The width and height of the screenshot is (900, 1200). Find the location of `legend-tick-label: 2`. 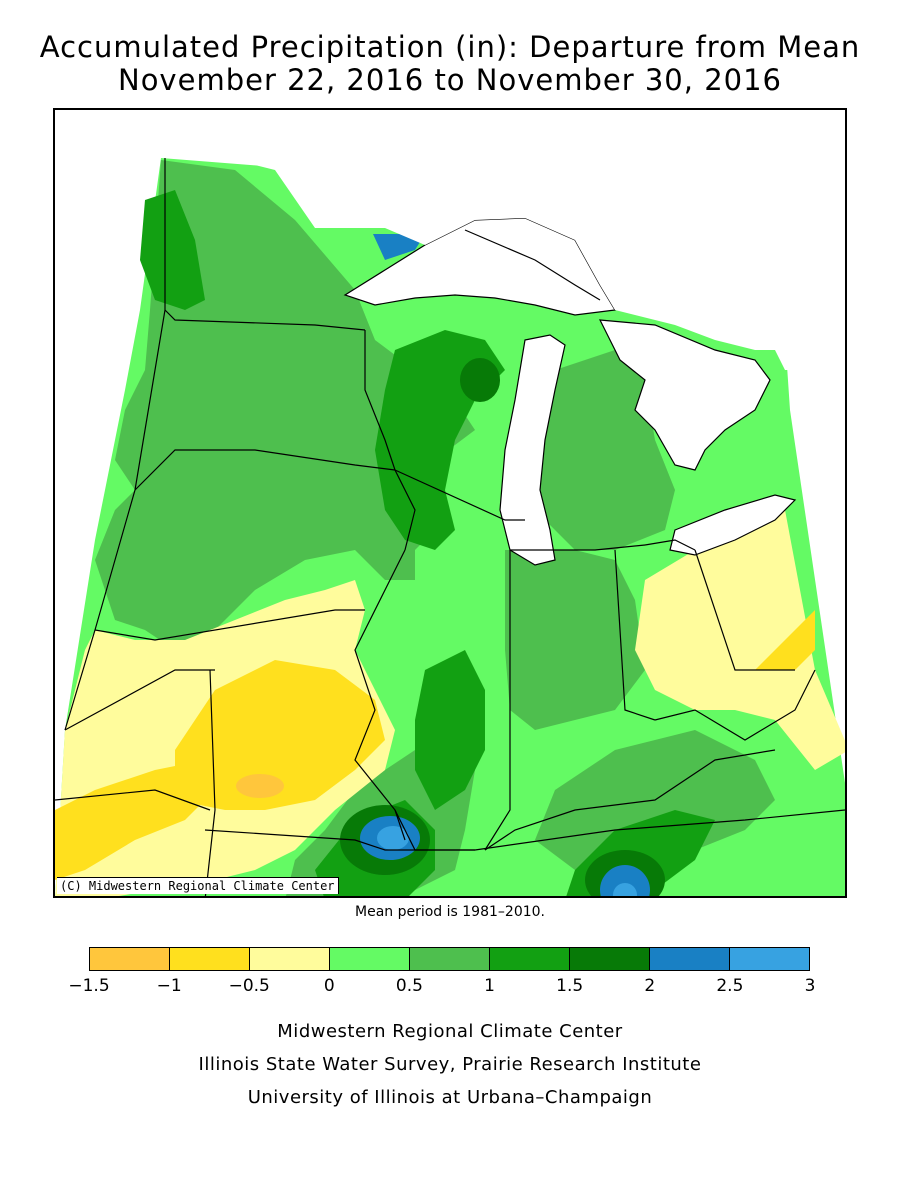

legend-tick-label: 2 is located at coordinates (650, 986).